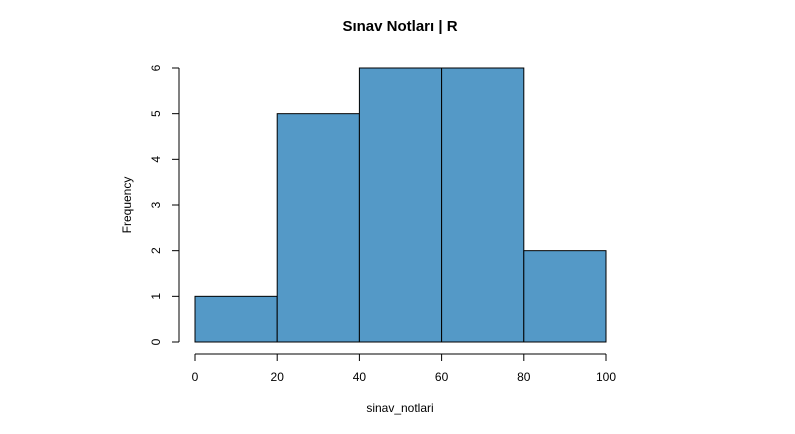 This screenshot has height=434, width=795. I want to click on x-tick-label: 60, so click(442, 377).